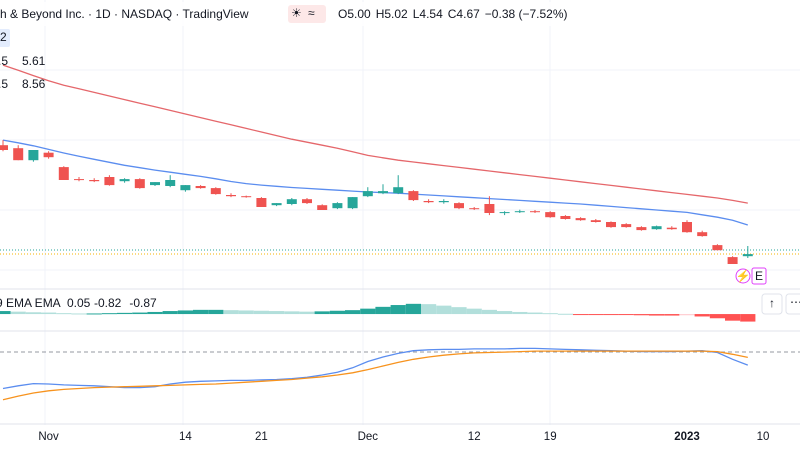  What do you see at coordinates (763, 437) in the screenshot?
I see `x-tick-label: 10` at bounding box center [763, 437].